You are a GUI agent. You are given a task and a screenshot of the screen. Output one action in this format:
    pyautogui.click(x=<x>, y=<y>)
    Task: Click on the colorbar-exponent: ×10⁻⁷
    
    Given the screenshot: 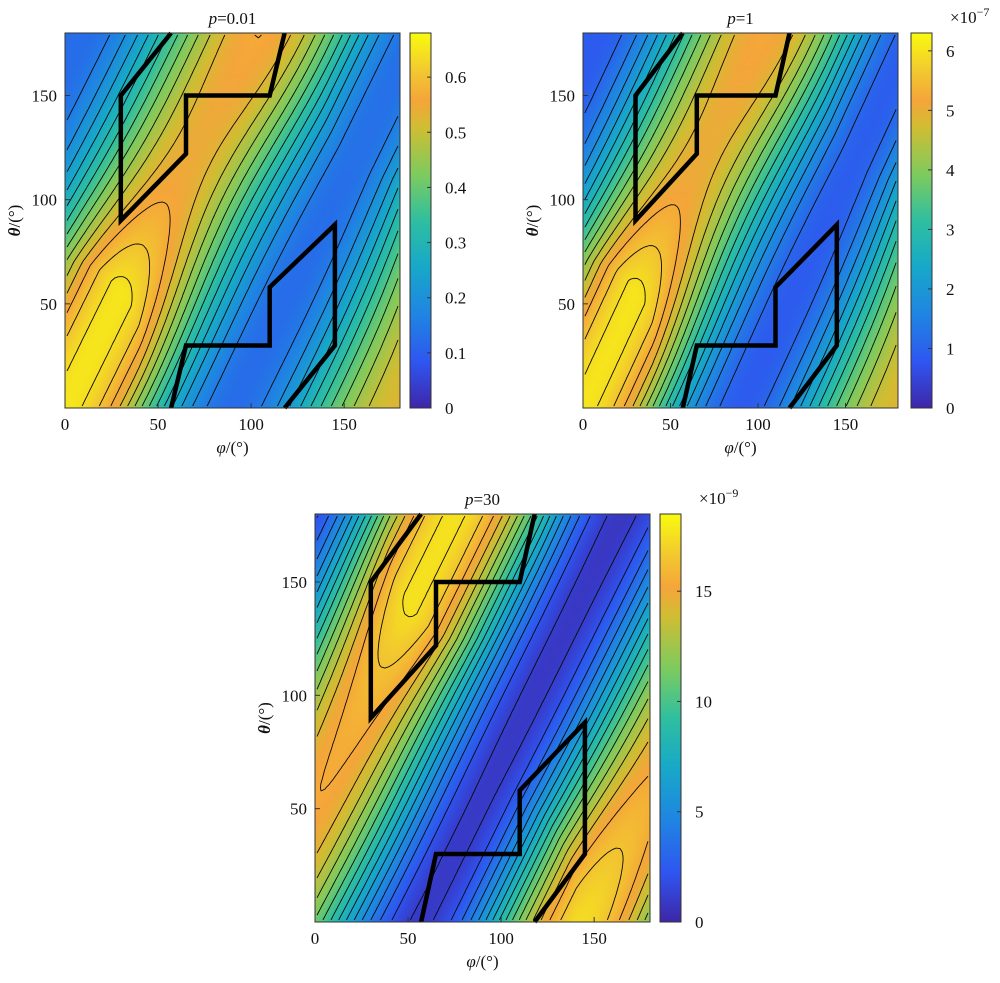 What is the action you would take?
    pyautogui.click(x=969, y=16)
    